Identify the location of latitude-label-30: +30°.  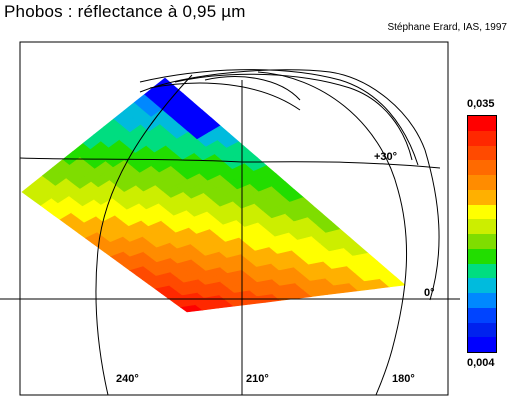
(386, 157).